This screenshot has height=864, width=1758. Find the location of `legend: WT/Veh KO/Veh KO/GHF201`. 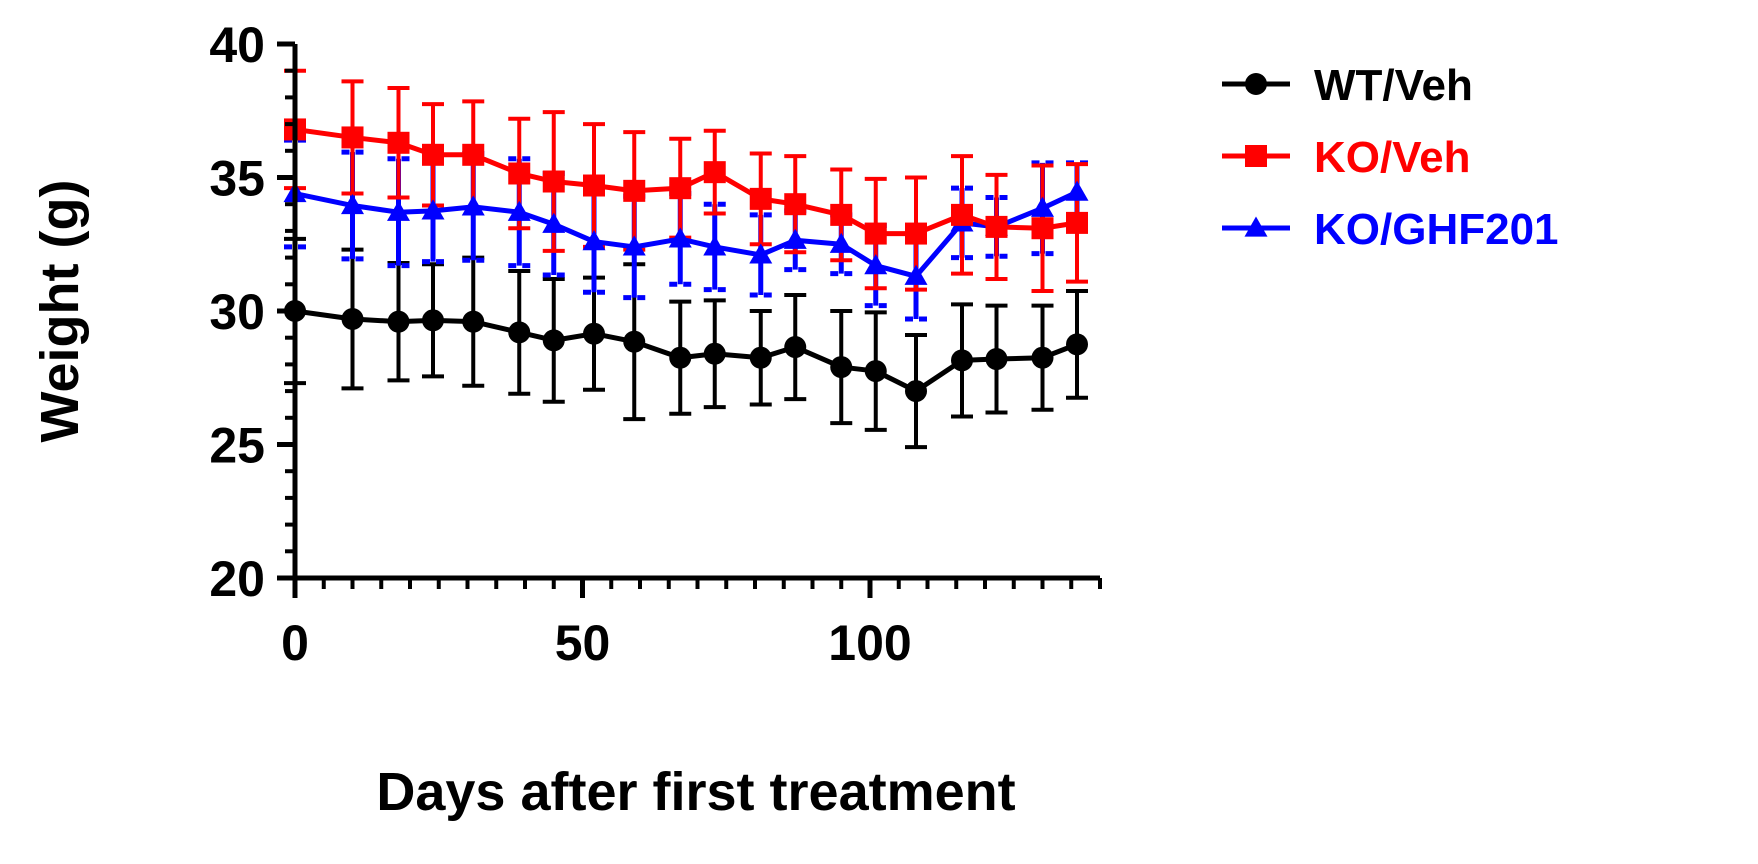

legend: WT/Veh KO/Veh KO/GHF201 is located at coordinates (1390, 157).